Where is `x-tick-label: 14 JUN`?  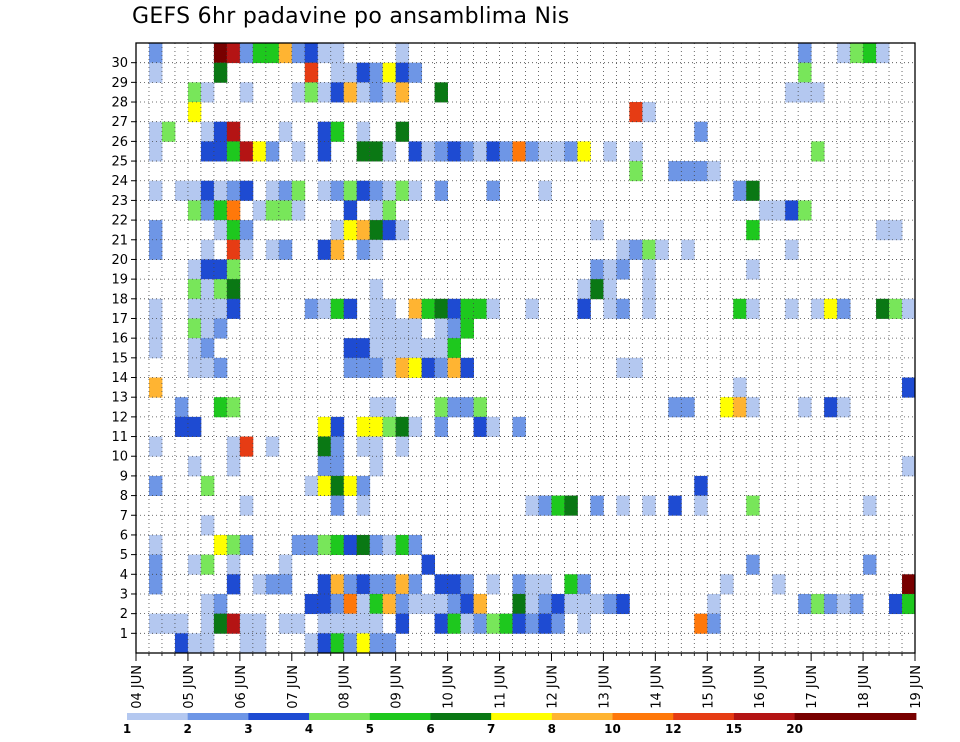
x-tick-label: 14 JUN is located at coordinates (656, 687).